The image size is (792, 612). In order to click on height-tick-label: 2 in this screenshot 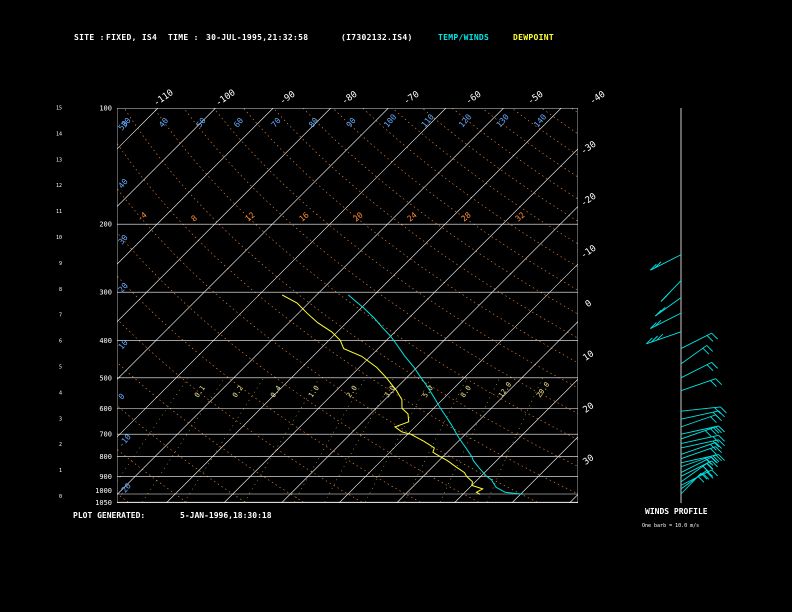, I will do `click(60, 445)`.